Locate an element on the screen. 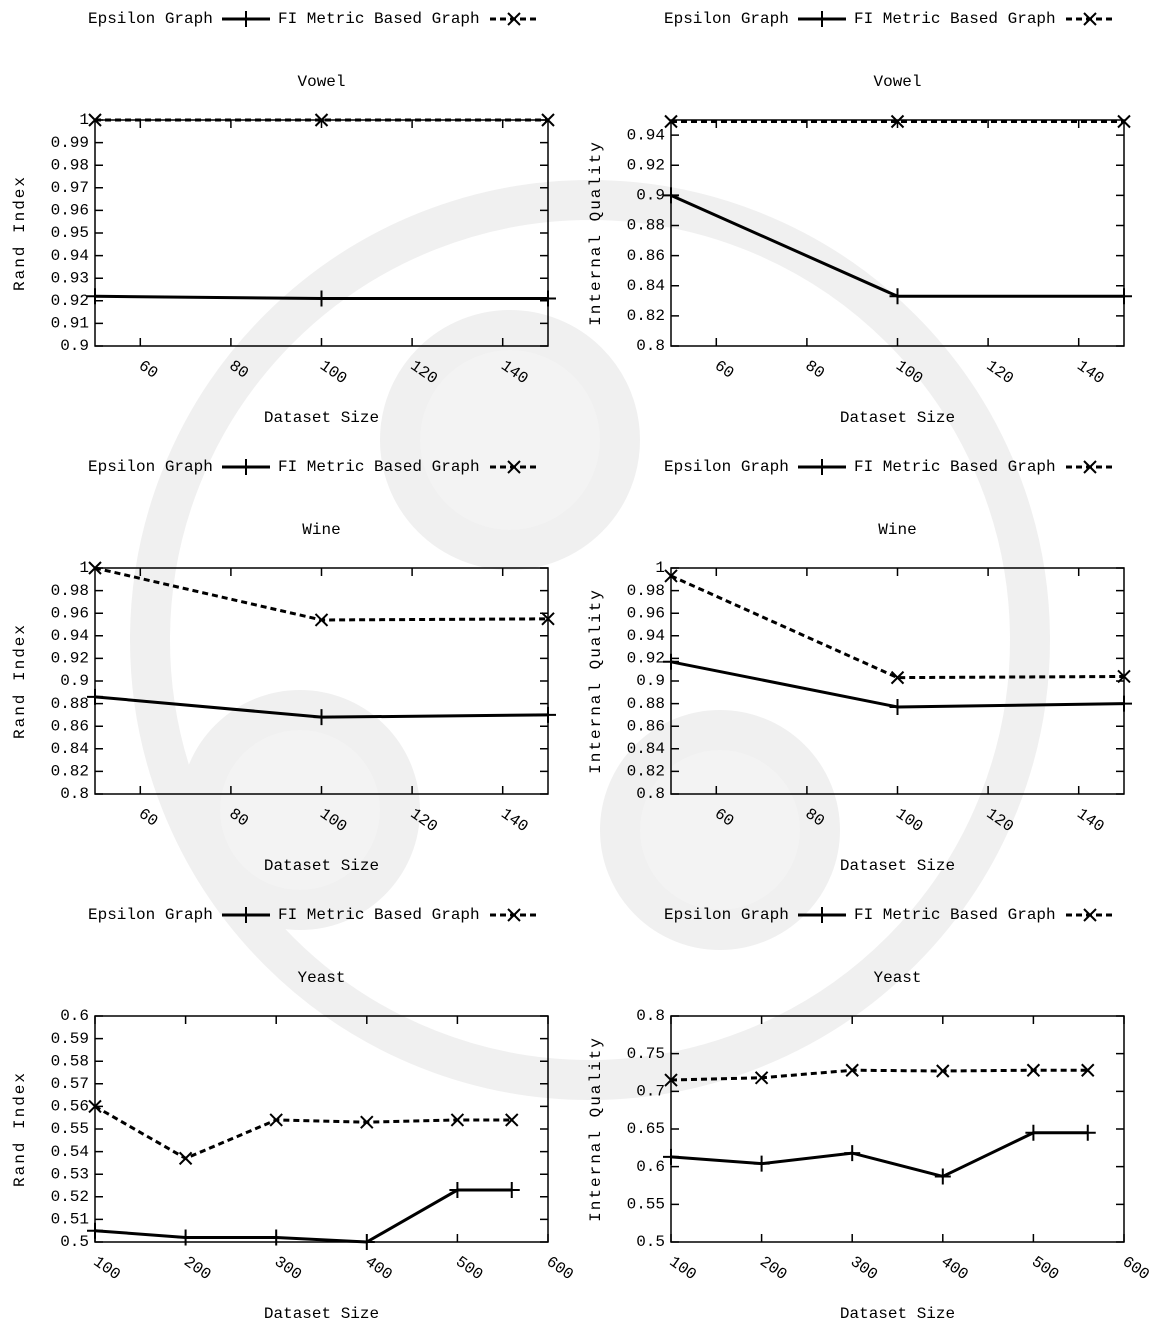 Image resolution: width=1168 pixels, height=1328 pixels. y-tick-label: 0.51 is located at coordinates (70, 1220).